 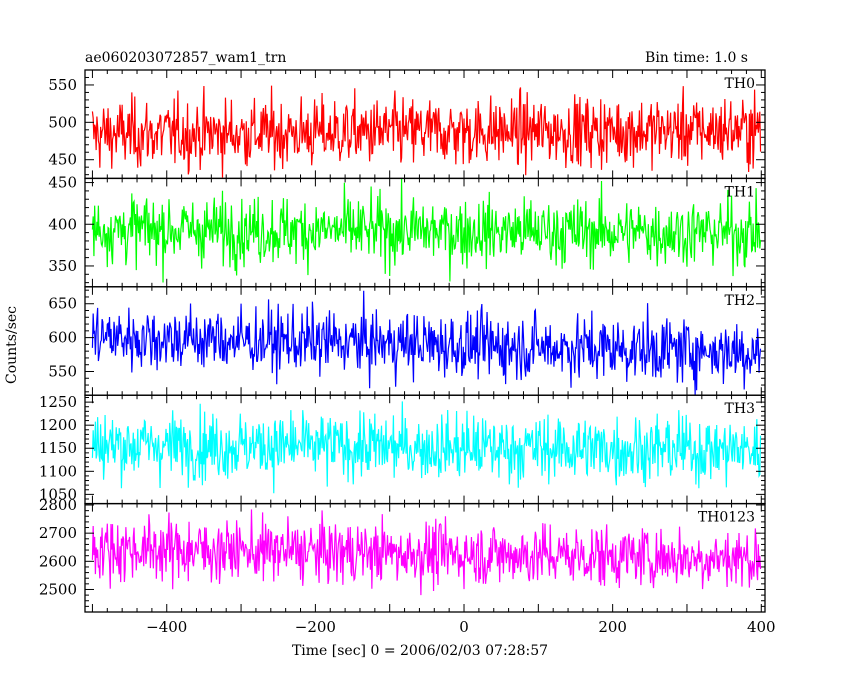 I want to click on y-tick-label: 500, so click(x=62, y=122).